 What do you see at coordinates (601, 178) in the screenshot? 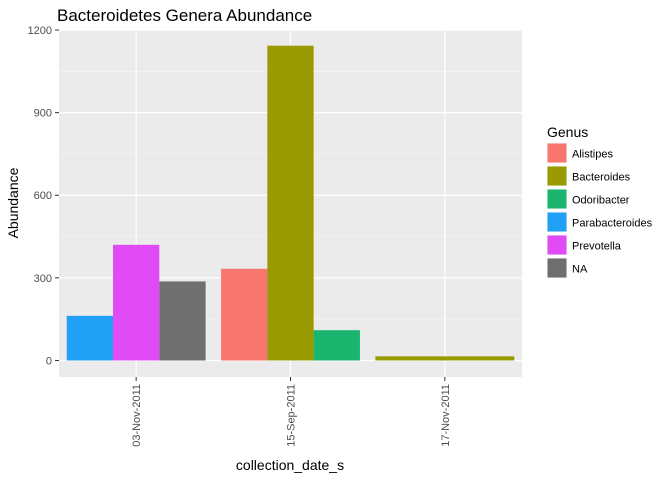
I see `legend-label: Bacteroides` at bounding box center [601, 178].